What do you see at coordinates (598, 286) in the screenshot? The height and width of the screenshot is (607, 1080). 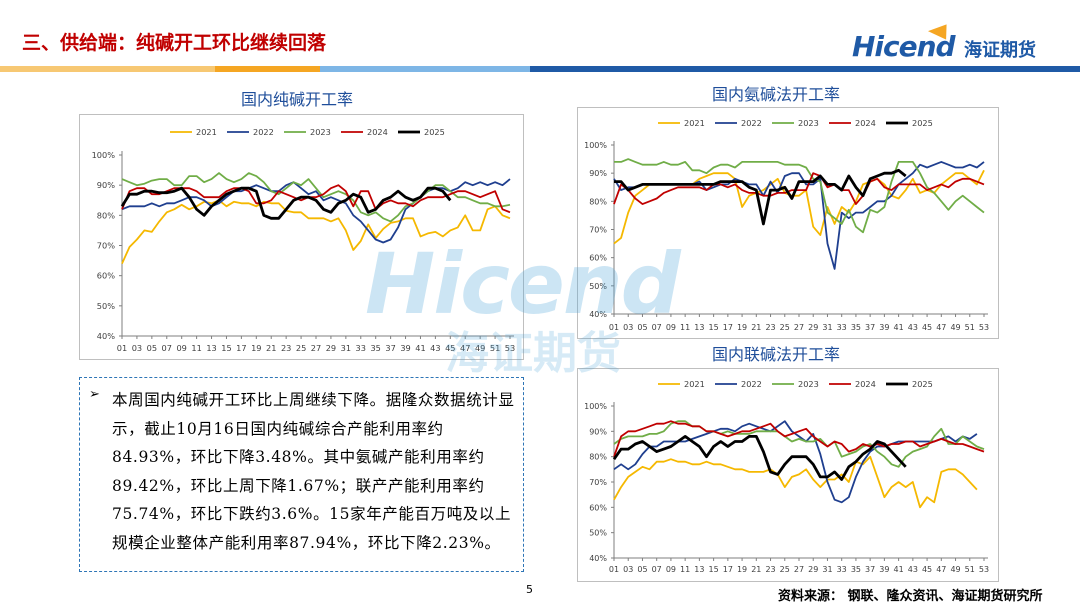 I see `y-tick-label: 50%` at bounding box center [598, 286].